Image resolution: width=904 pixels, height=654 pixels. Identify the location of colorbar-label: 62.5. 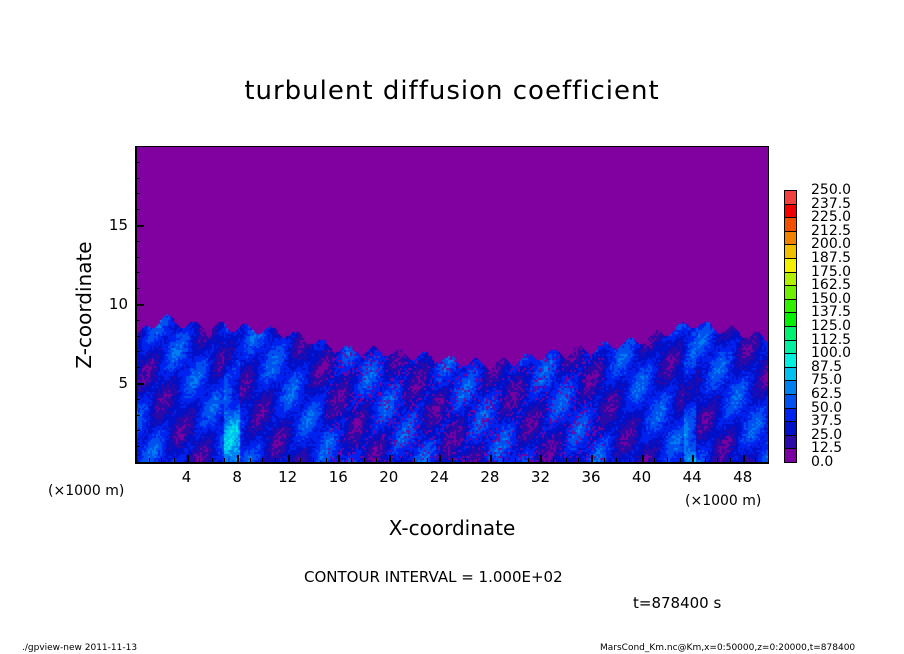
(827, 394).